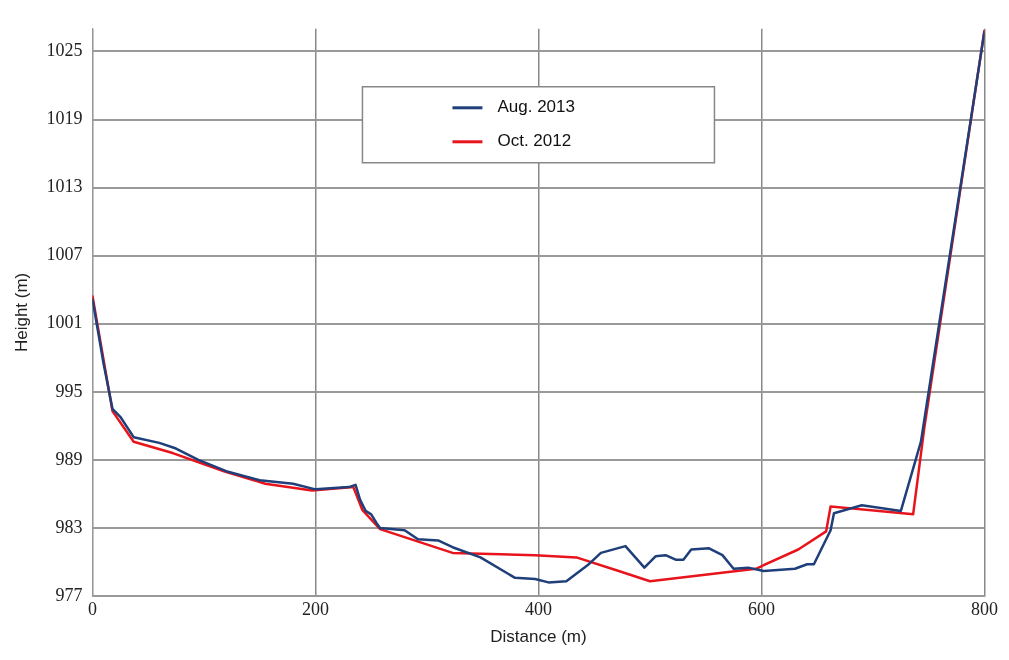 This screenshot has height=660, width=1009. What do you see at coordinates (92, 608) in the screenshot?
I see `x-tick-label: 0` at bounding box center [92, 608].